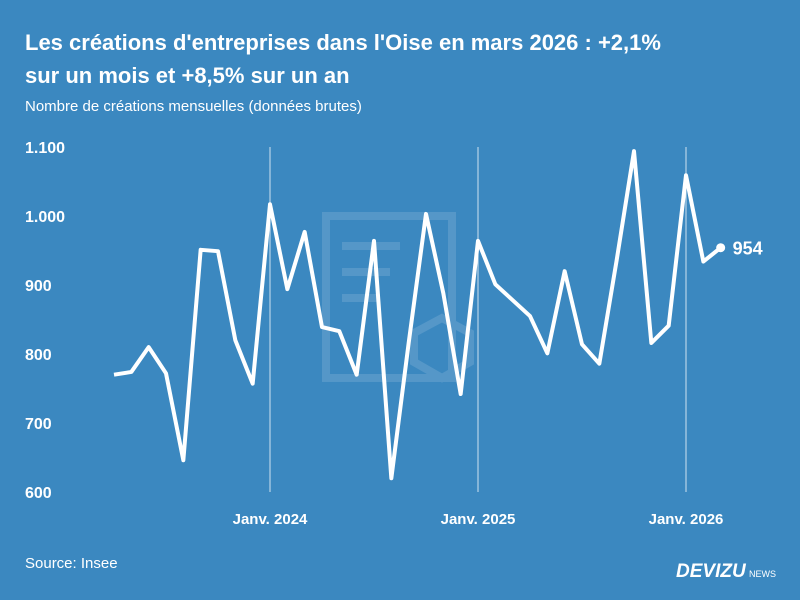  I want to click on y-tick-label: 1.100, so click(45, 148).